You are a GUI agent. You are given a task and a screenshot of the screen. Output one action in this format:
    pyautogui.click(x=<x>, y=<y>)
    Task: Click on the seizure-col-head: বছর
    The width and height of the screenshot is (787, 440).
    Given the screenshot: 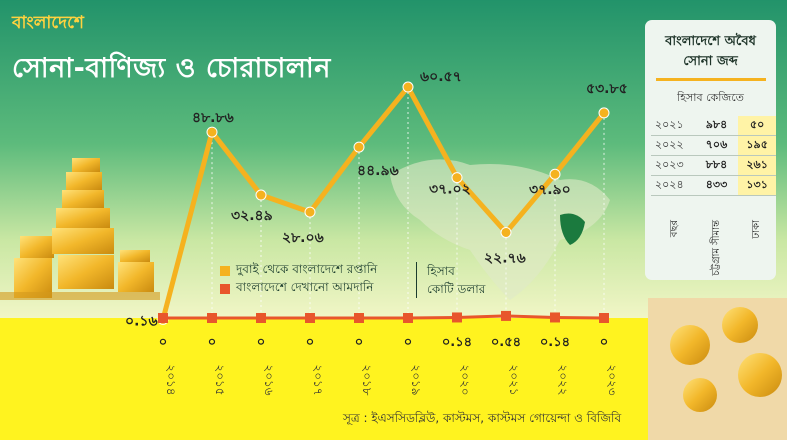 What is the action you would take?
    pyautogui.click(x=674, y=229)
    